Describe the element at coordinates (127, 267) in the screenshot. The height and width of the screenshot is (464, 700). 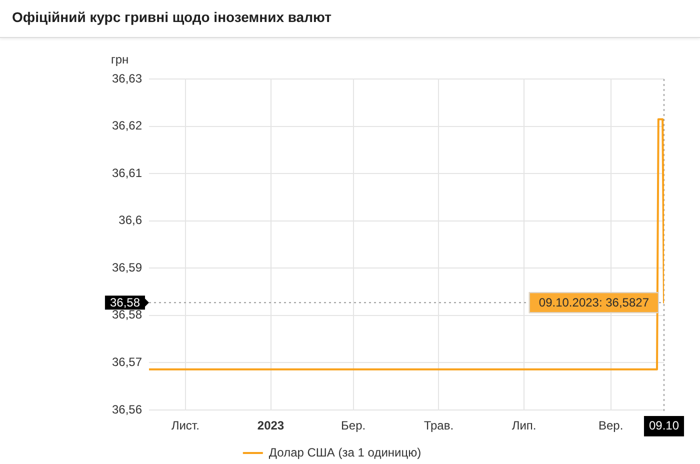
I see `y-tick-label: 36,59` at that location.